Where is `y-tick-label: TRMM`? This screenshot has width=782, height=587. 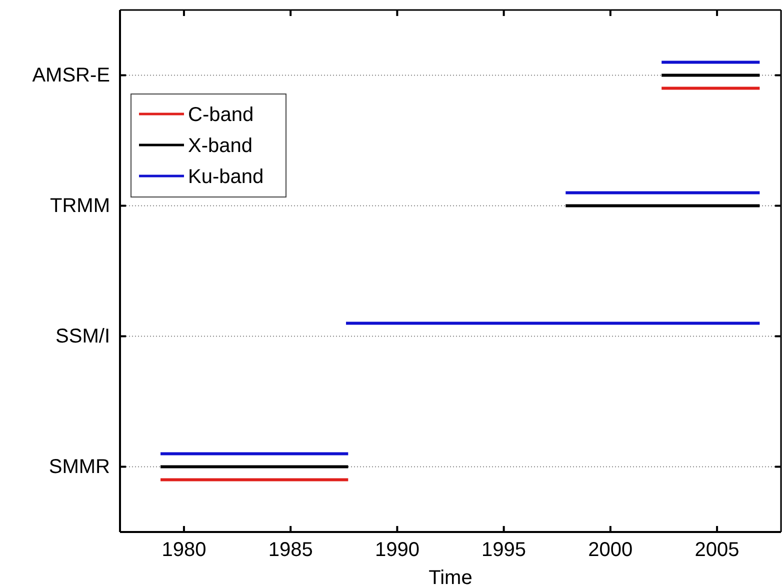 y-tick-label: TRMM is located at coordinates (80, 206).